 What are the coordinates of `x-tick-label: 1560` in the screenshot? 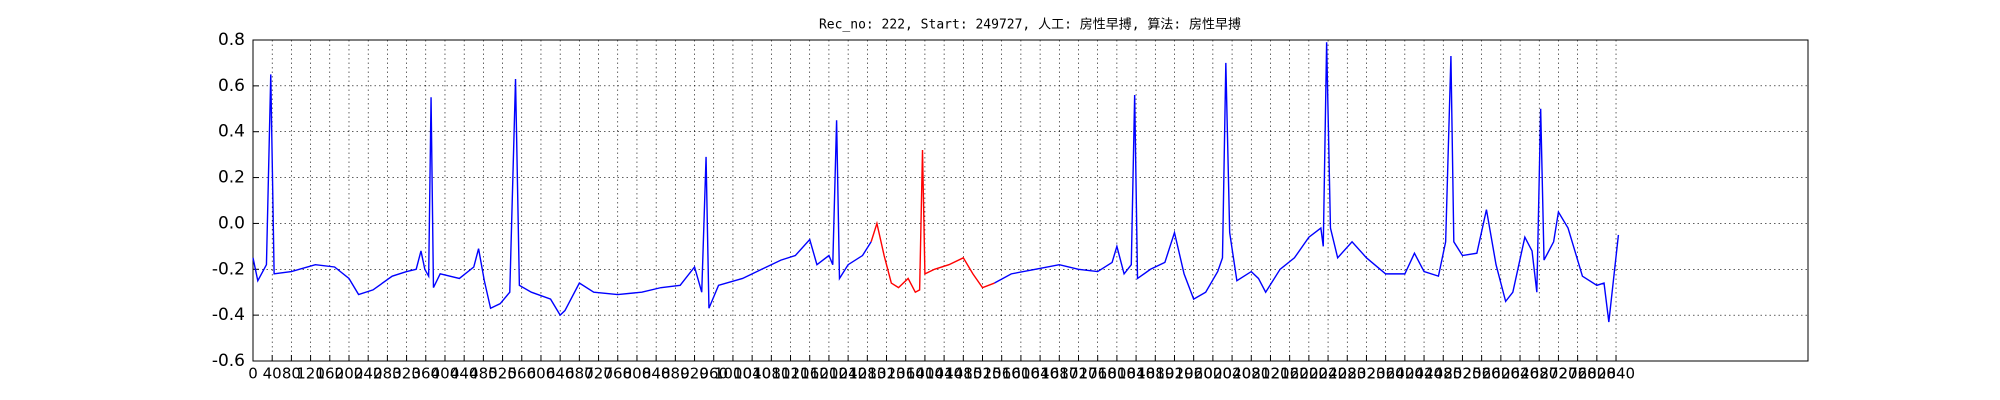 It's located at (1002, 374).